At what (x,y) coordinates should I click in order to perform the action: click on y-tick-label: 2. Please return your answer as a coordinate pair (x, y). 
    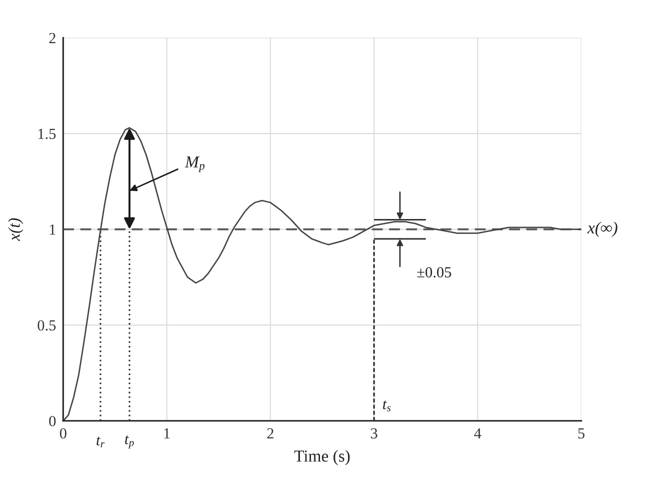
    Looking at the image, I should click on (52, 38).